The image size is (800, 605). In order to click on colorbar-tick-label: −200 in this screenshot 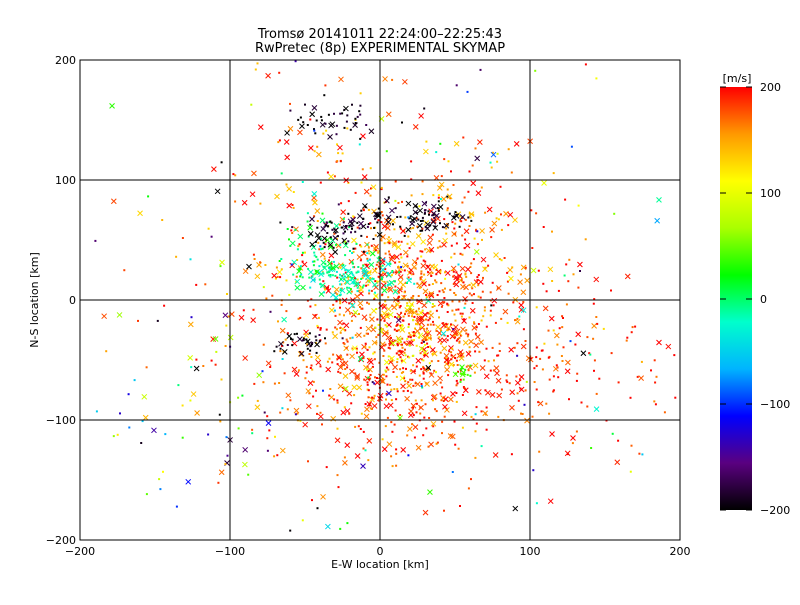, I will do `click(775, 510)`.